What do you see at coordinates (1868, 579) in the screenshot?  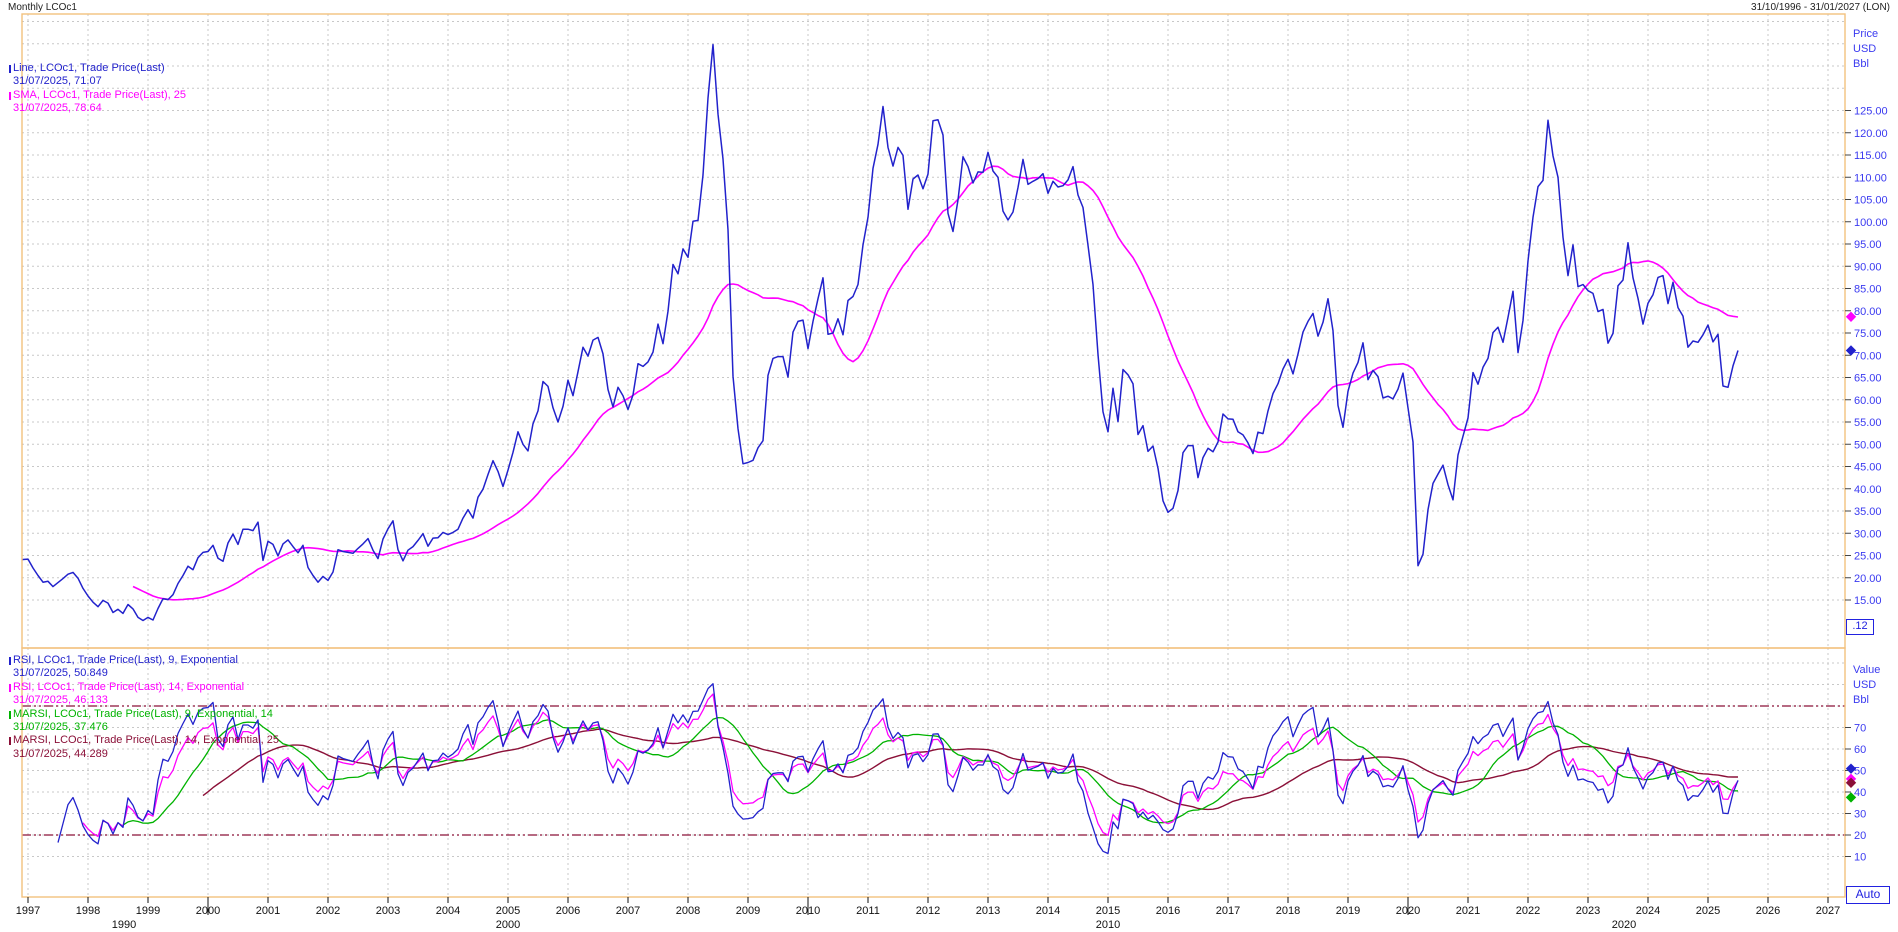 I see `price-tick-label: 20.00` at bounding box center [1868, 579].